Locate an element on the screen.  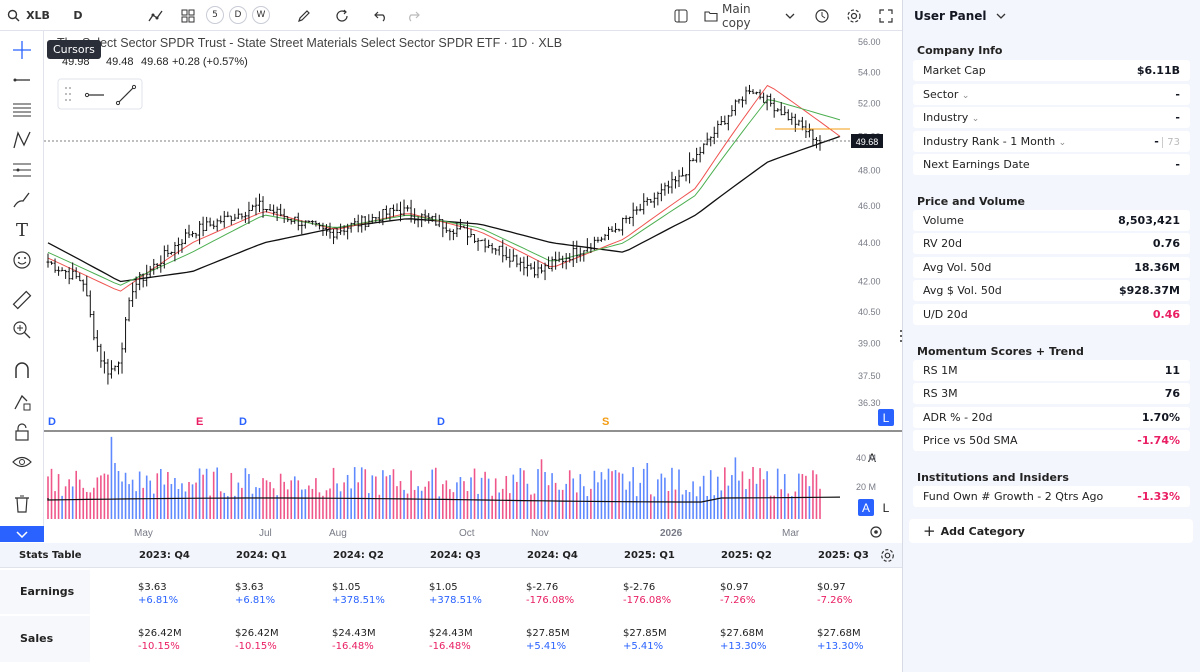
layout-name: Main copy is located at coordinates (736, 15).